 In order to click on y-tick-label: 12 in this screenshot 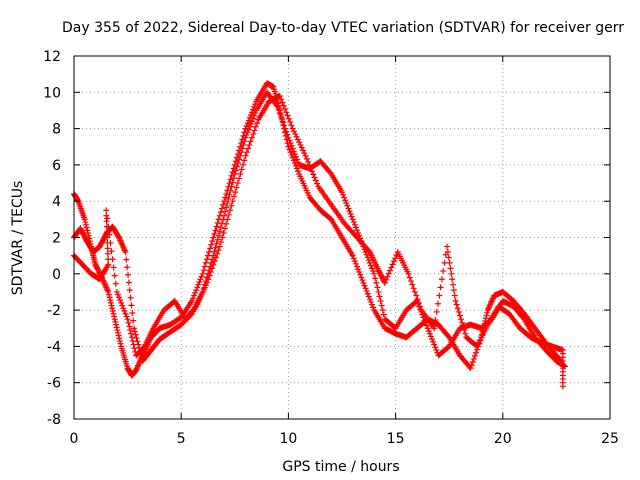, I will do `click(52, 57)`.